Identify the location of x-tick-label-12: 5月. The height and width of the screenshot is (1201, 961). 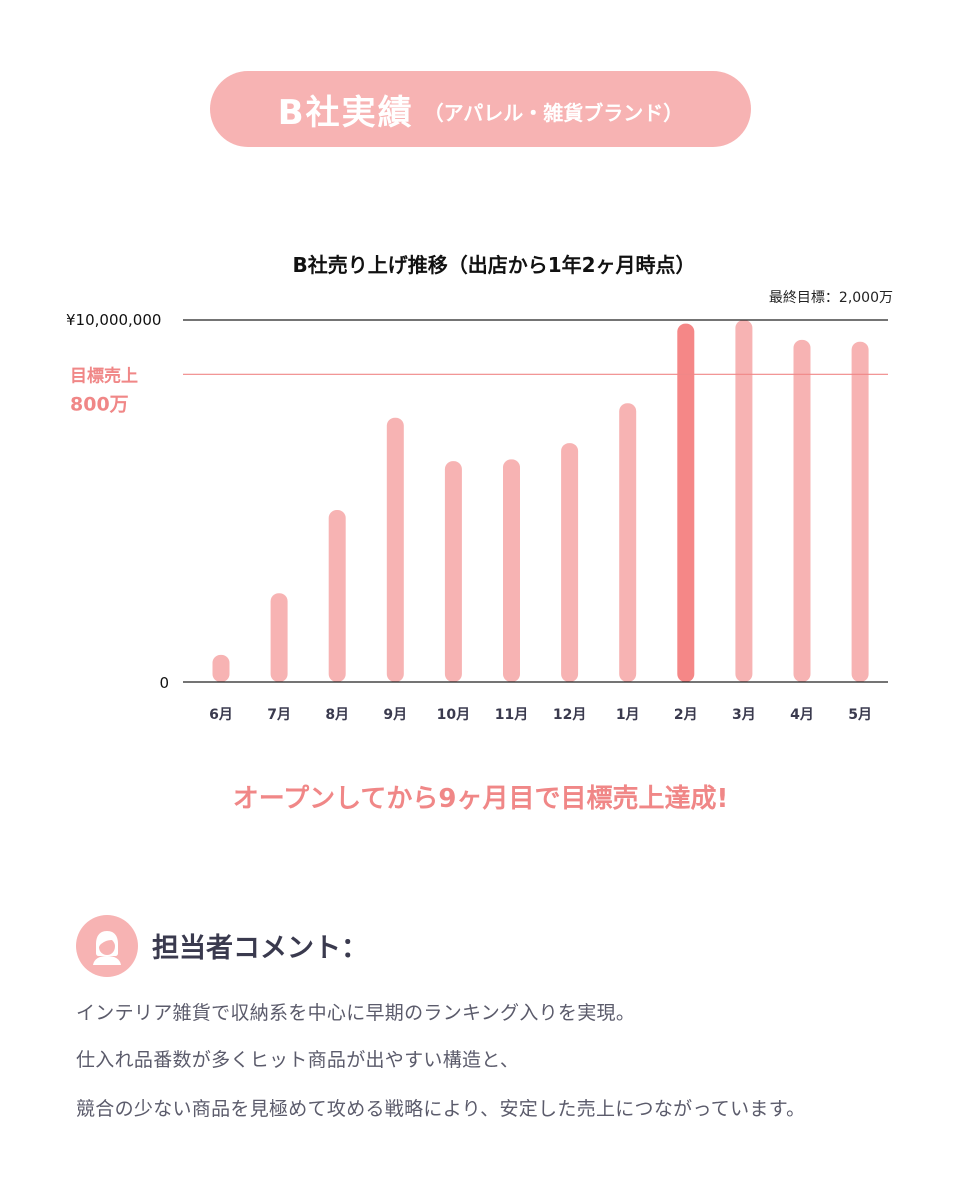
(860, 715).